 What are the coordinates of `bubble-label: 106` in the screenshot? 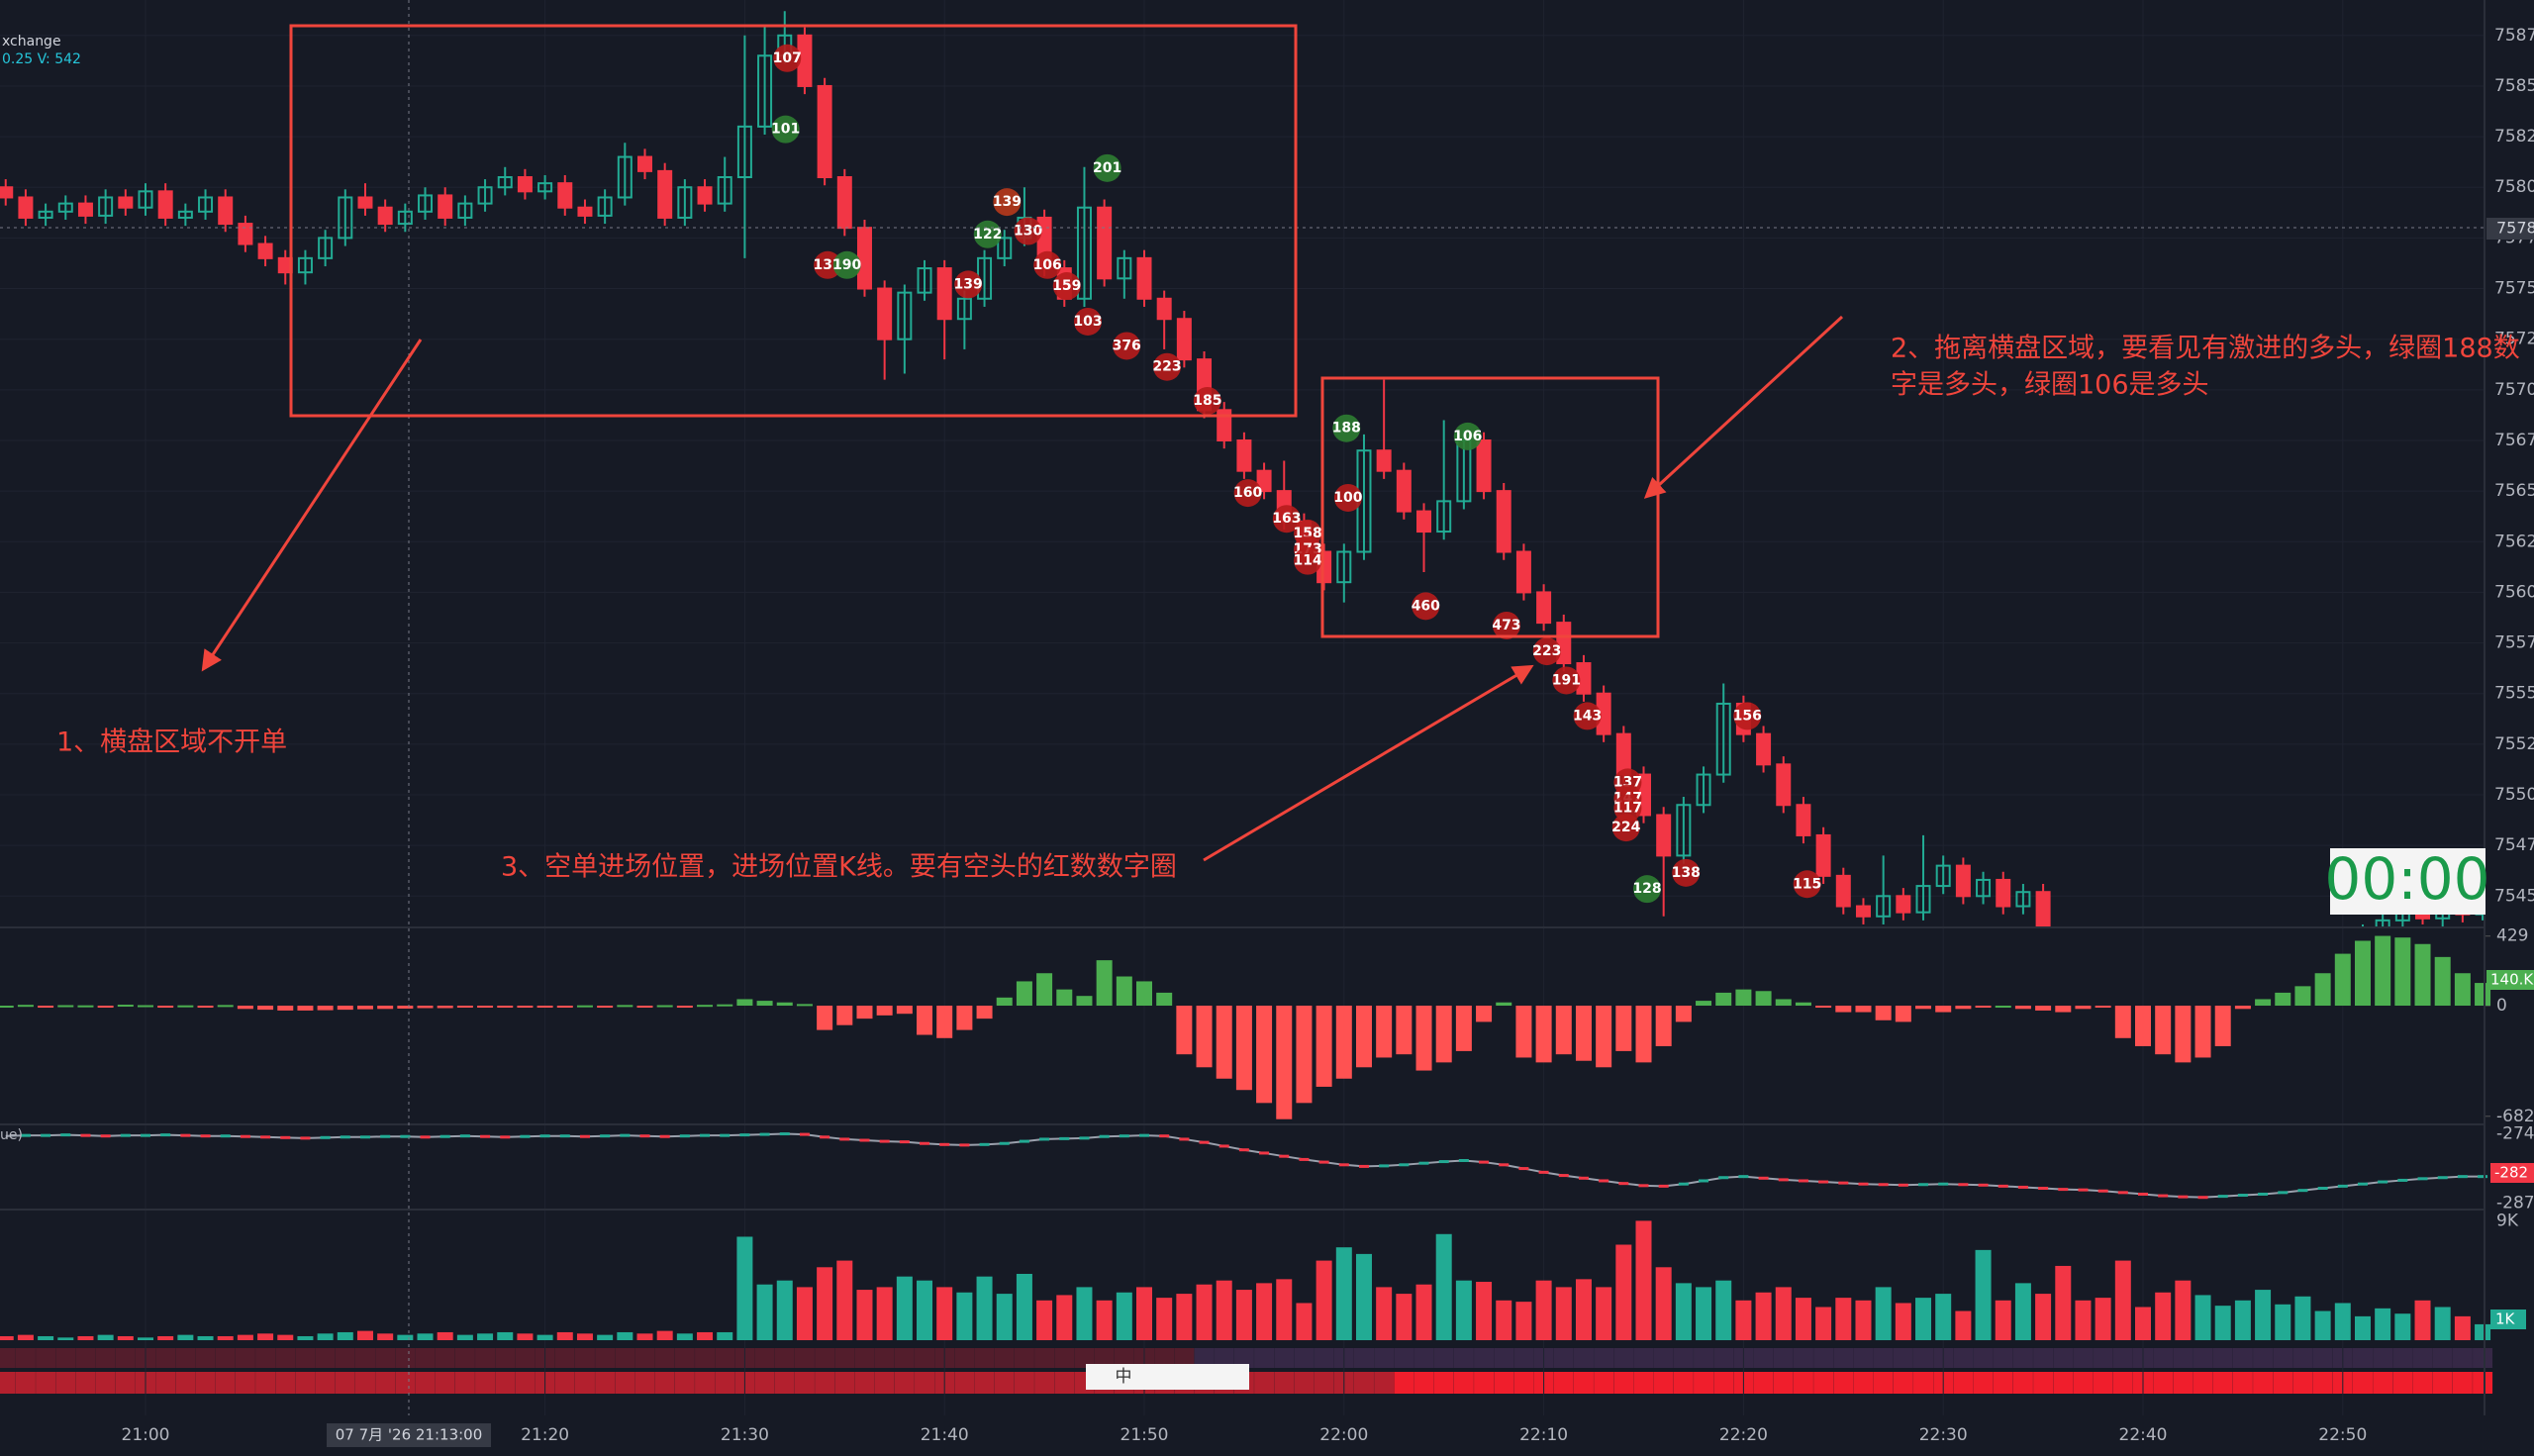 It's located at (1048, 265).